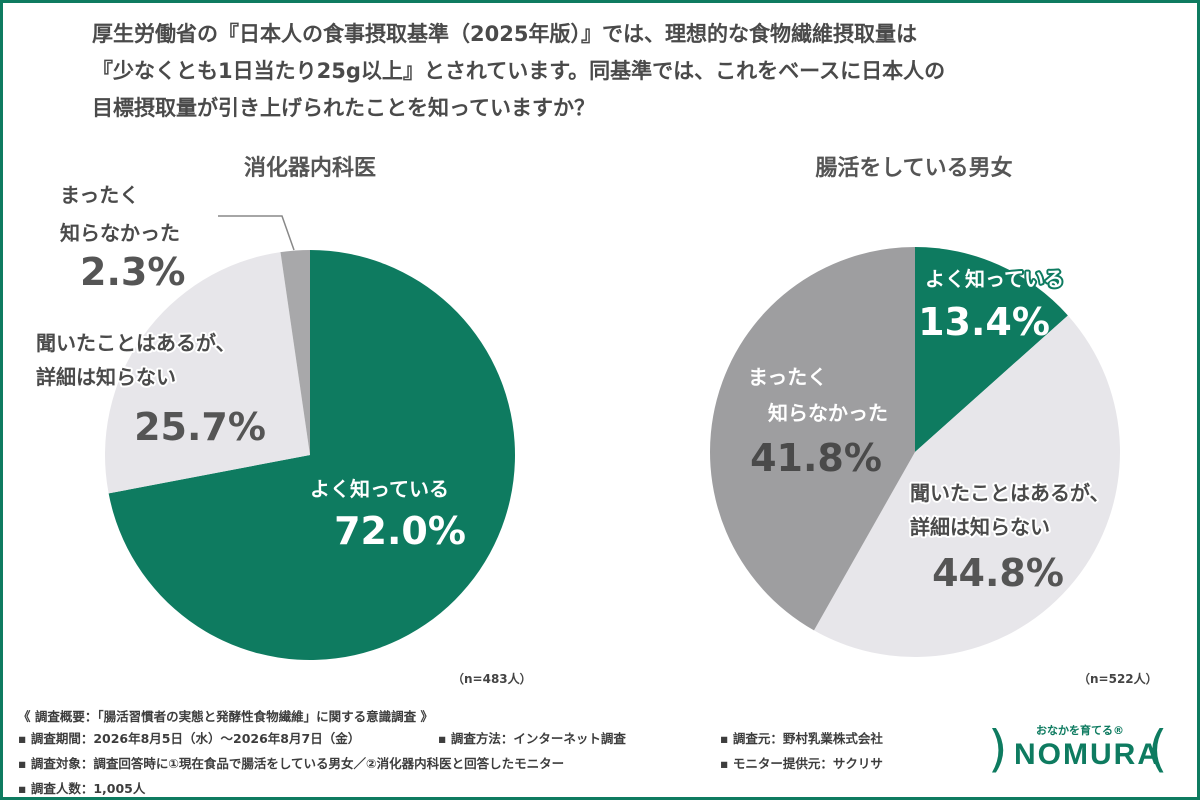 The height and width of the screenshot is (800, 1200). I want to click on leader-line-doctors-not-know, so click(256, 233).